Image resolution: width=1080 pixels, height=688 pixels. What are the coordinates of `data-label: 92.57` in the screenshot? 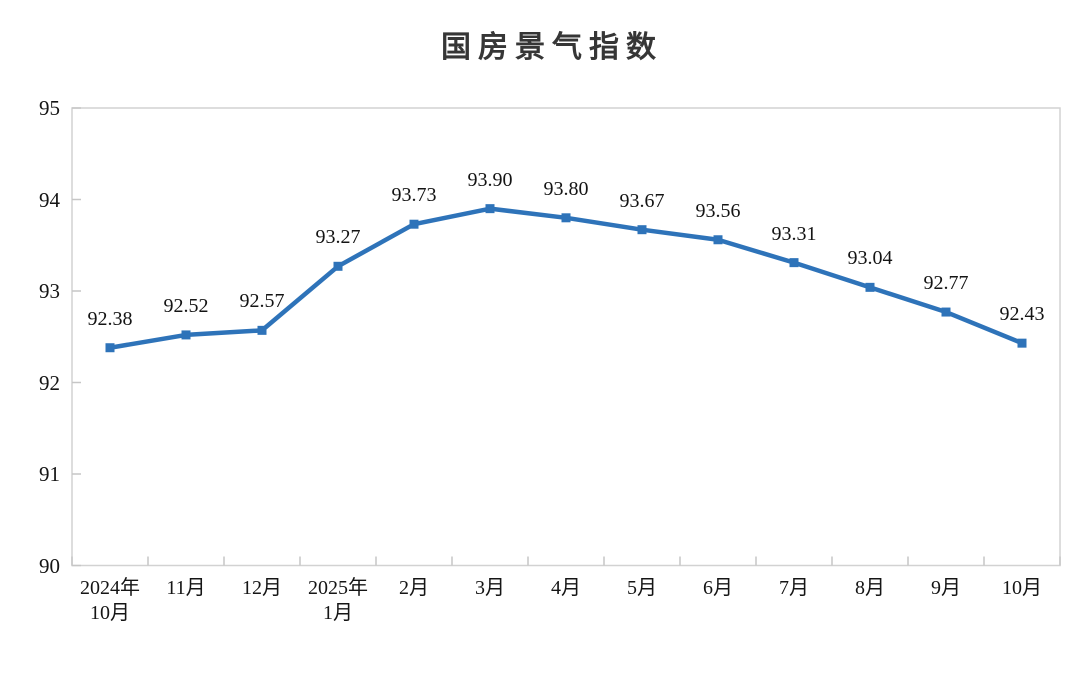 It's located at (262, 301).